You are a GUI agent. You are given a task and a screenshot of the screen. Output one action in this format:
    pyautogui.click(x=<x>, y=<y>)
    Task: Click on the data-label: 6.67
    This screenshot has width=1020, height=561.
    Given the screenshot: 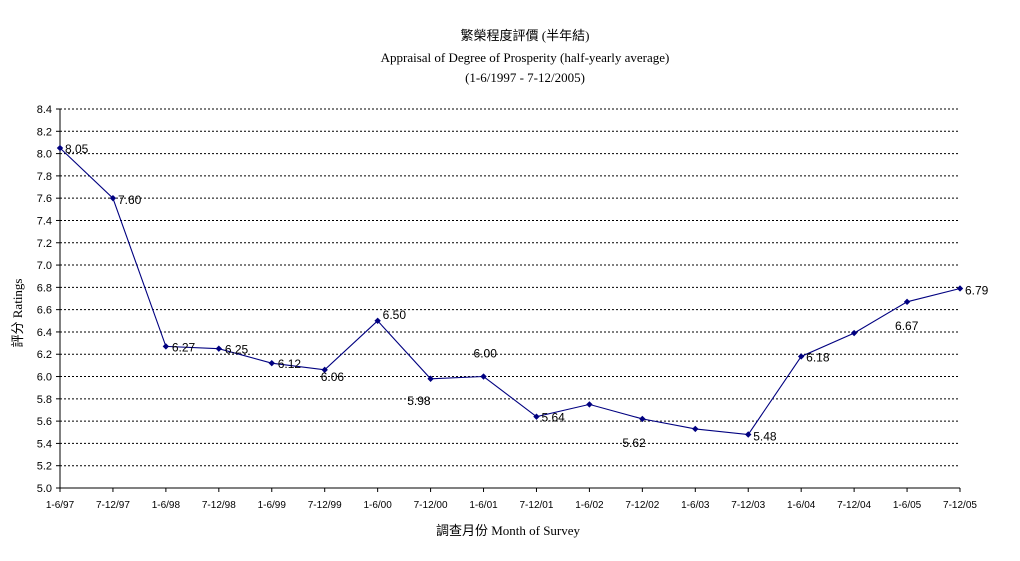 What is the action you would take?
    pyautogui.click(x=907, y=326)
    